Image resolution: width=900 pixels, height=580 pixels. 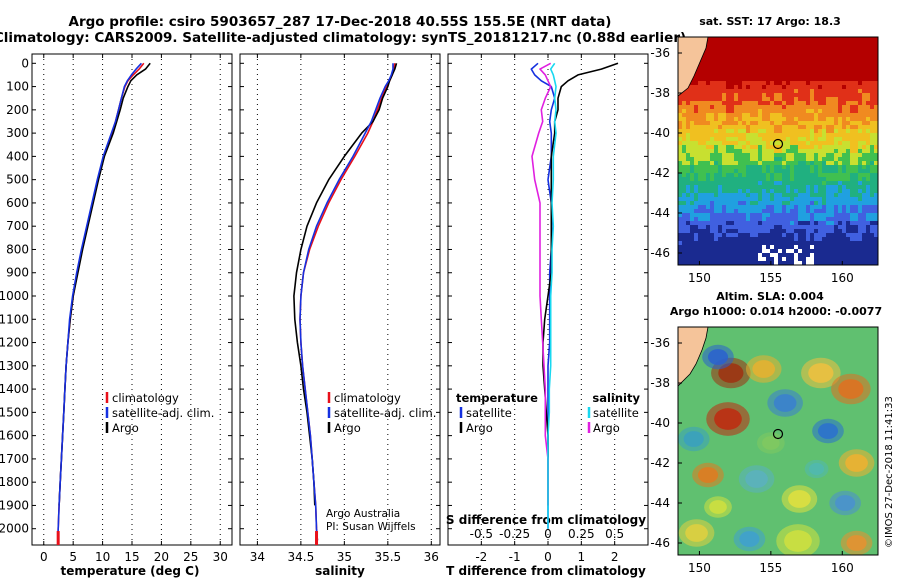 I want to click on map-lat-label: -38, so click(x=660, y=93).